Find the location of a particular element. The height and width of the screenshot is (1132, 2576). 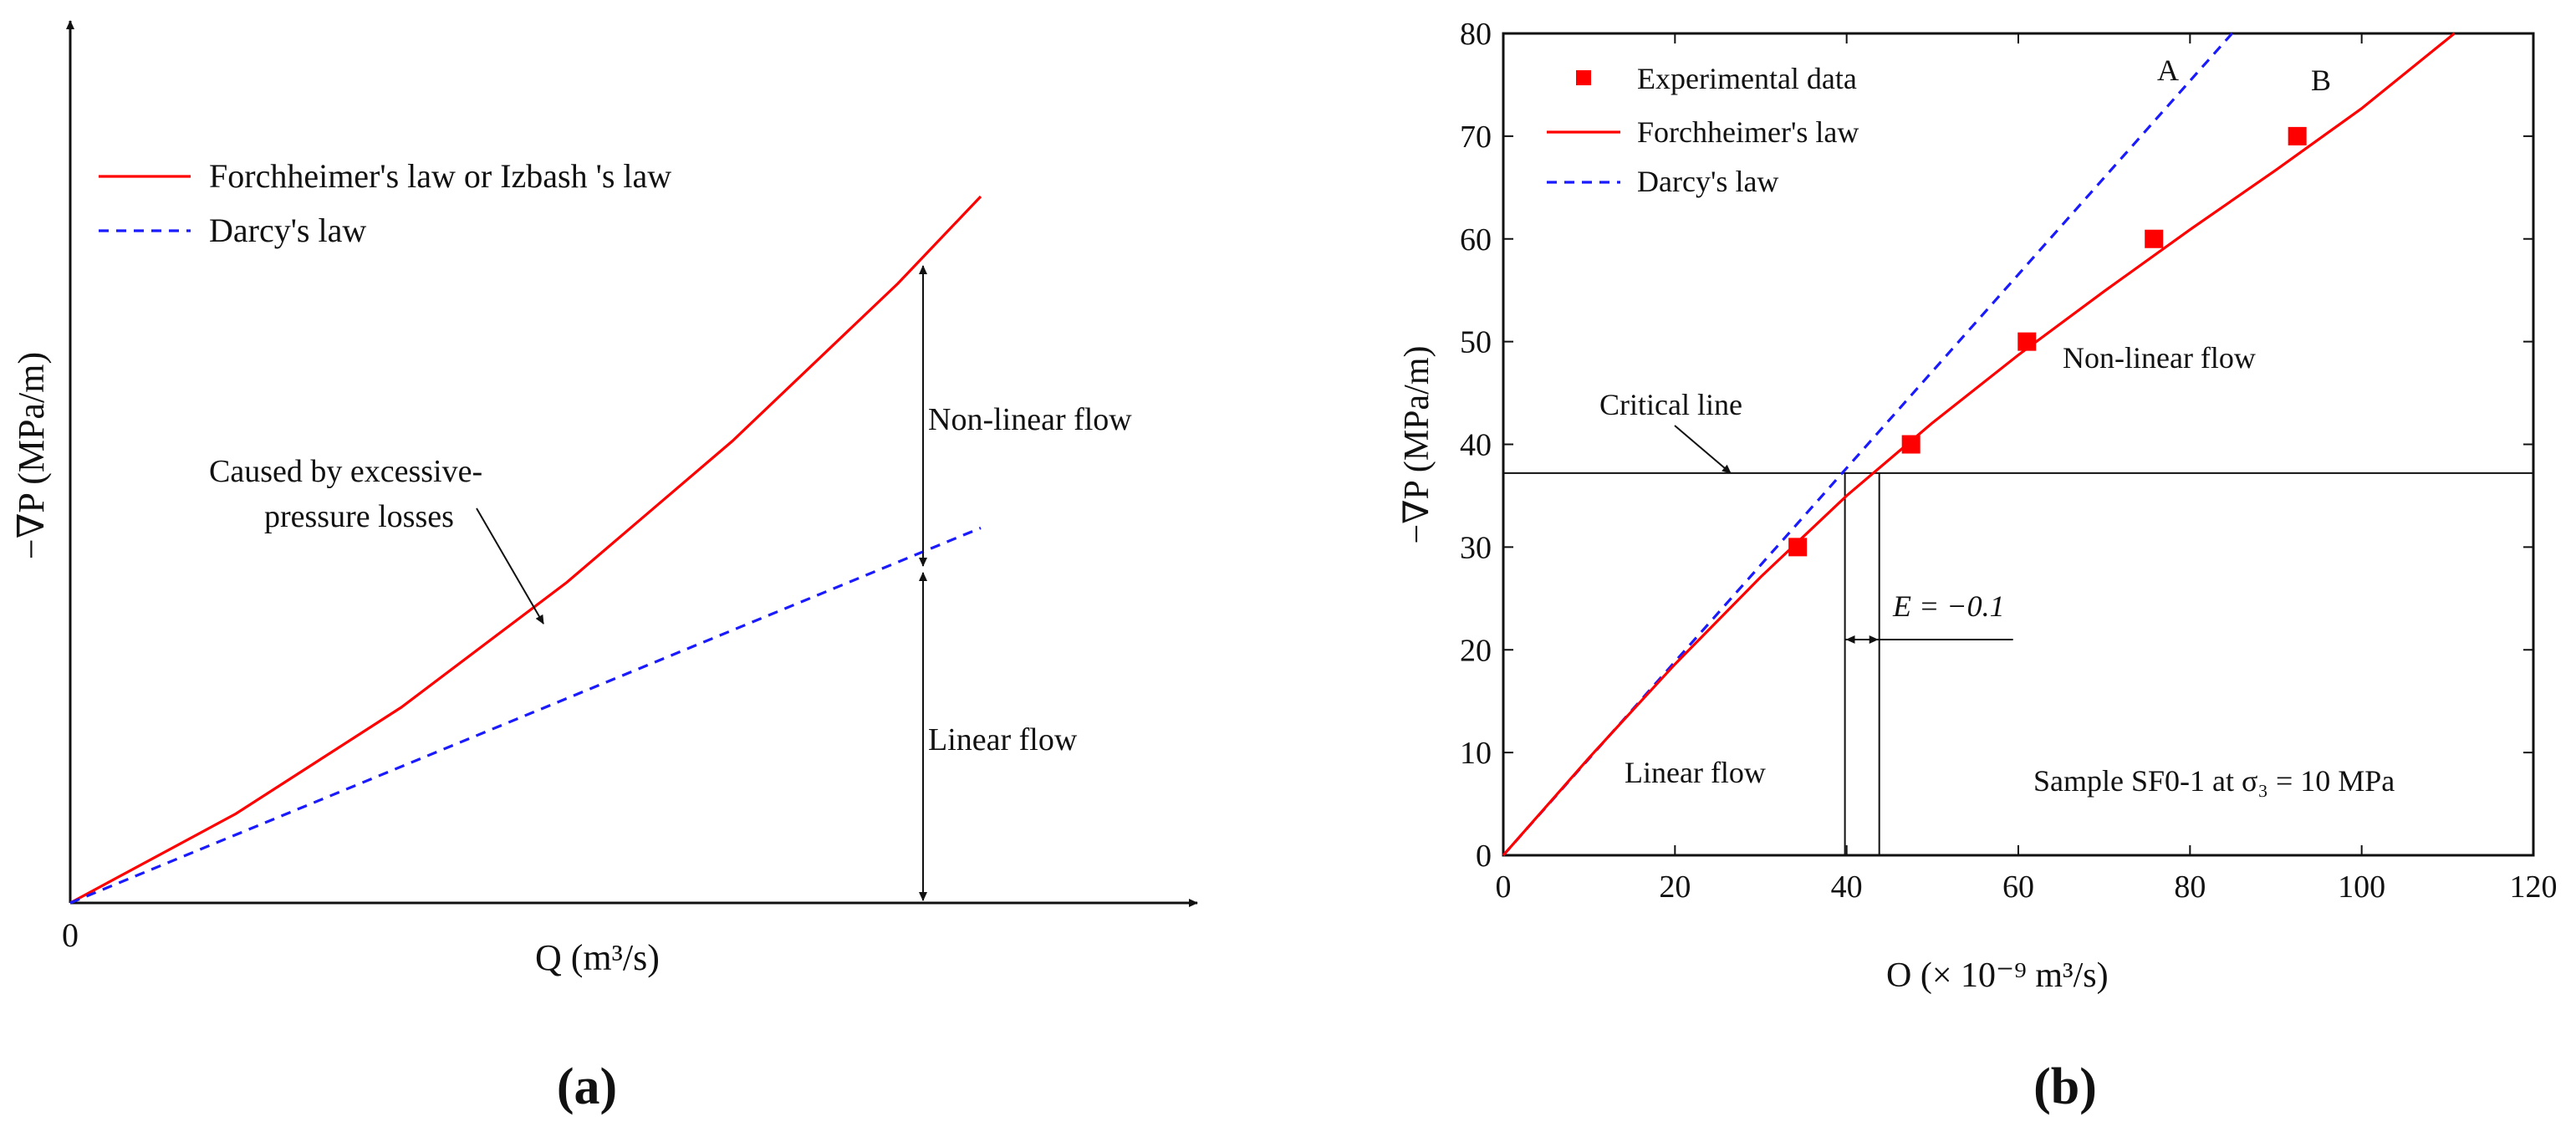

panel-b-y-tick-label: 80 is located at coordinates (1476, 34).